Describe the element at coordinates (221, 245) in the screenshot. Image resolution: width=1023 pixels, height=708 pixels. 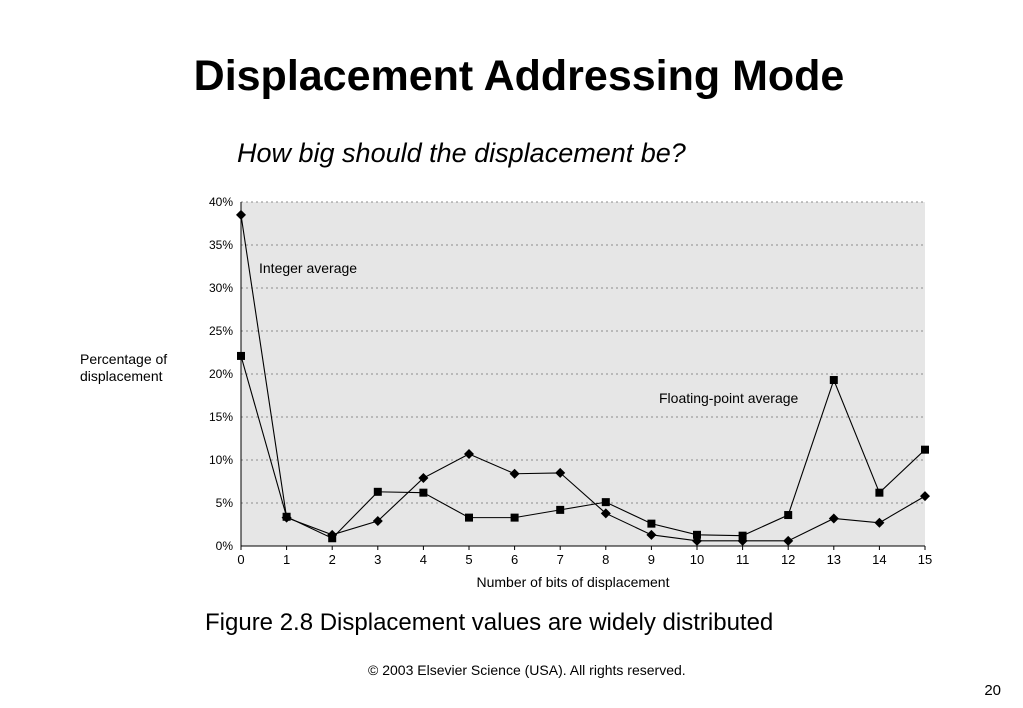
I see `y-tick-label: 35%` at that location.